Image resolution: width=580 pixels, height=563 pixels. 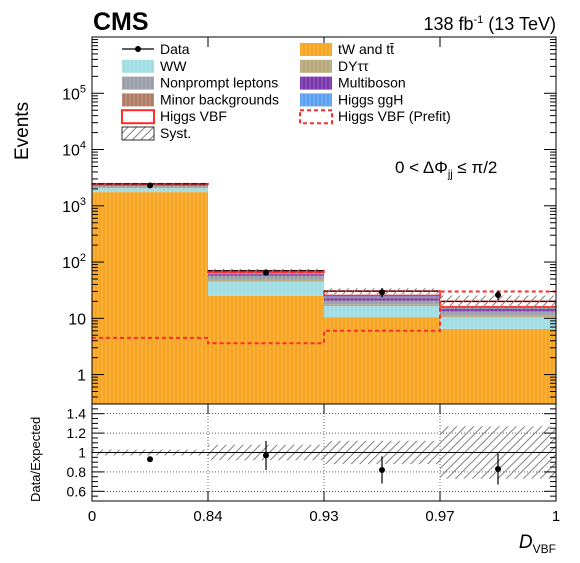 What do you see at coordinates (219, 83) in the screenshot?
I see `legend-label: Nonprompt leptons` at bounding box center [219, 83].